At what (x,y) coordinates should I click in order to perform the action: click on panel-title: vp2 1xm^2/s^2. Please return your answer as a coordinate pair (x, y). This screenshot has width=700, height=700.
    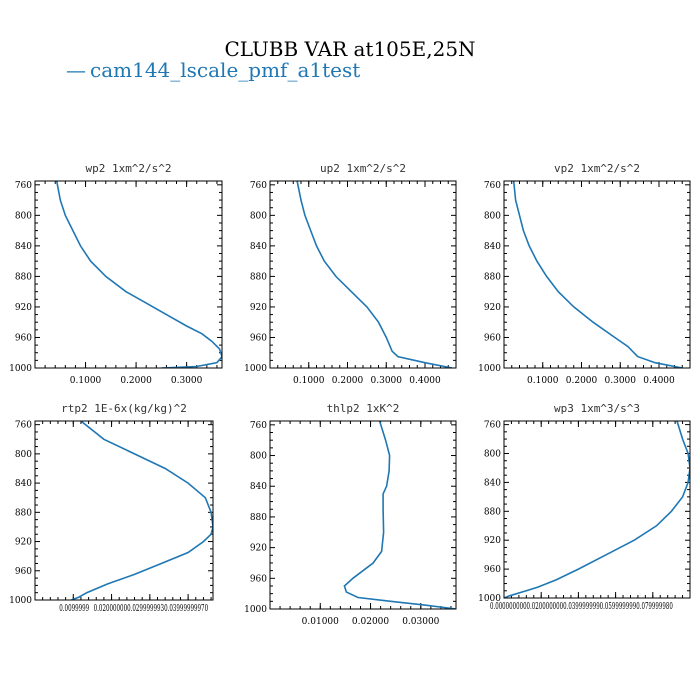
    Looking at the image, I should click on (597, 168).